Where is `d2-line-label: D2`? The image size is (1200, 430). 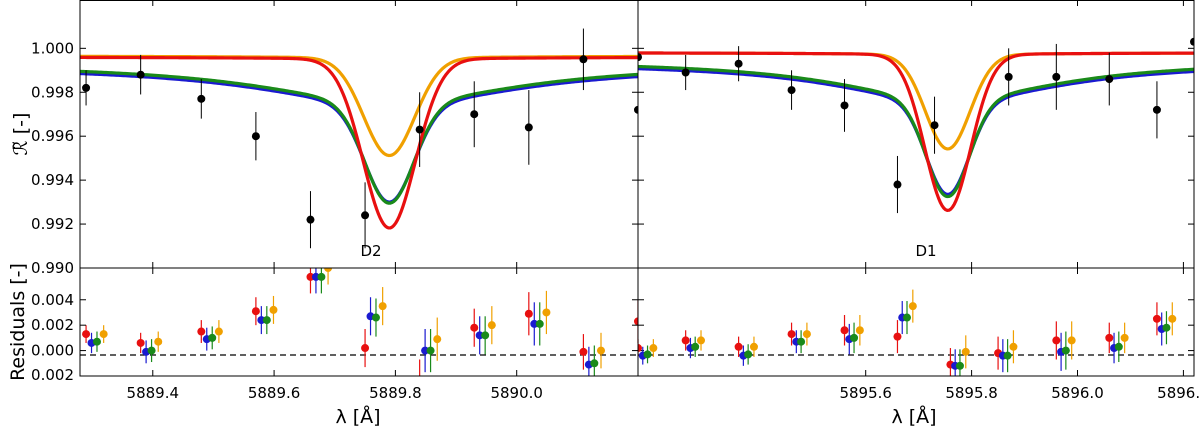
d2-line-label: D2 is located at coordinates (370, 251).